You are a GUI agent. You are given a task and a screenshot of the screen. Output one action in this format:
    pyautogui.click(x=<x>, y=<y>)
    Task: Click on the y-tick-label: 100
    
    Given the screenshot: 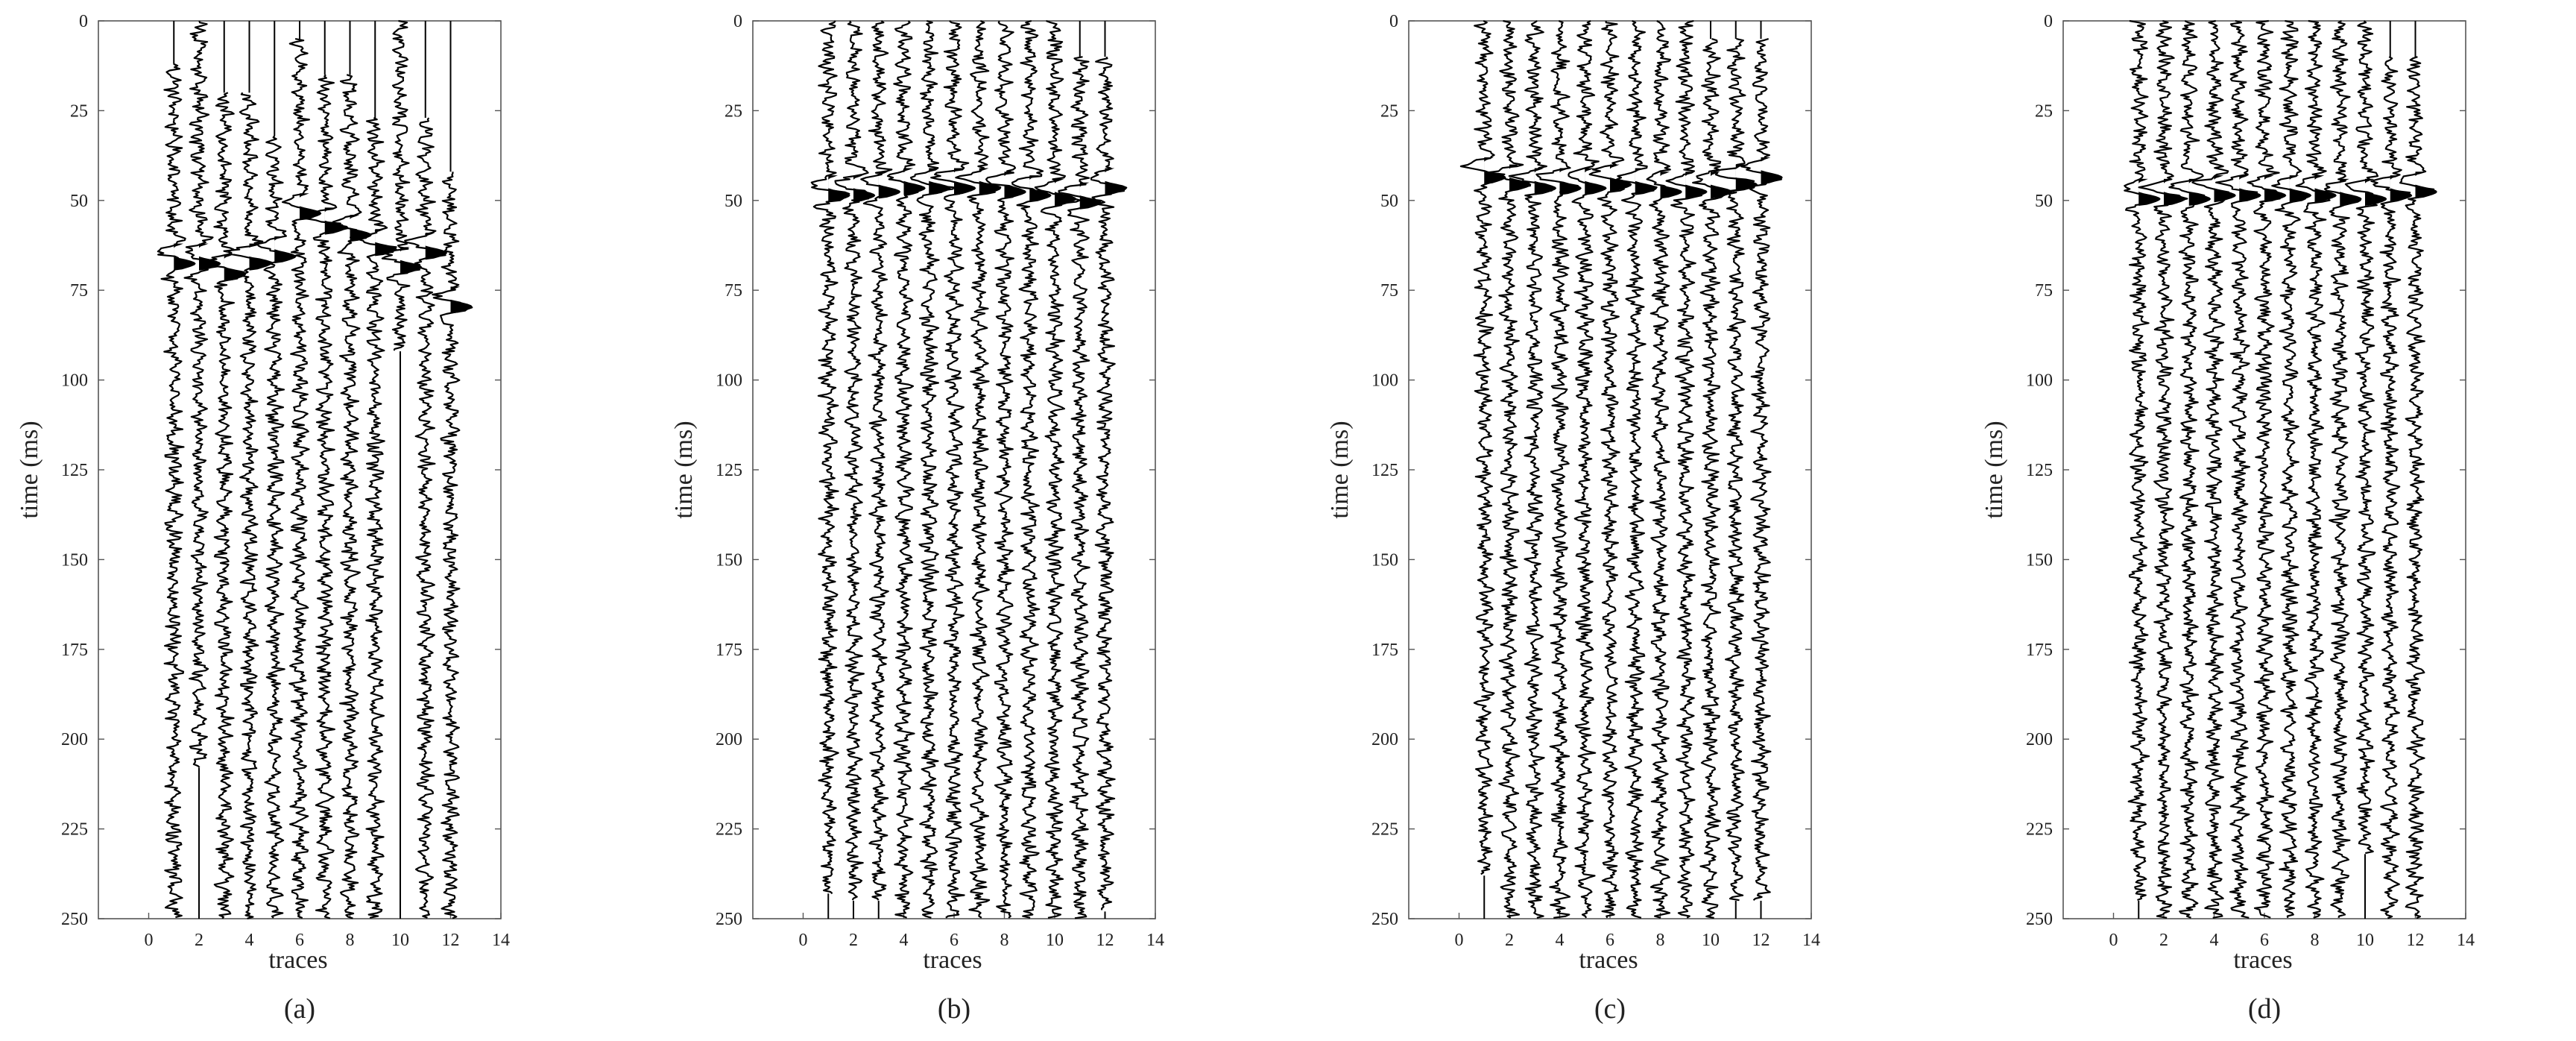 What is the action you would take?
    pyautogui.click(x=74, y=381)
    